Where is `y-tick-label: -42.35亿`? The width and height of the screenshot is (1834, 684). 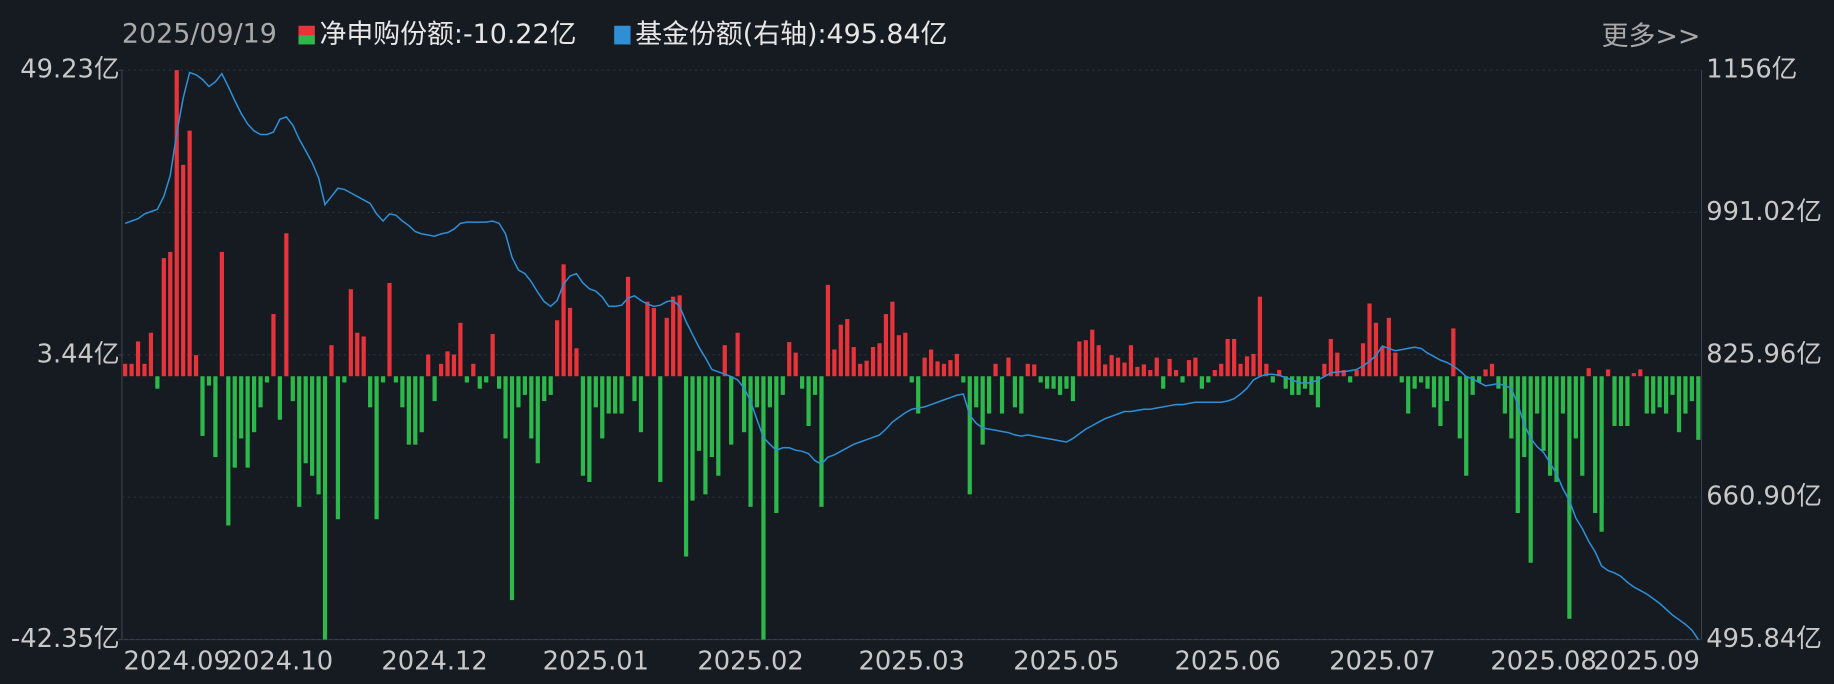 y-tick-label: -42.35亿 is located at coordinates (65, 639).